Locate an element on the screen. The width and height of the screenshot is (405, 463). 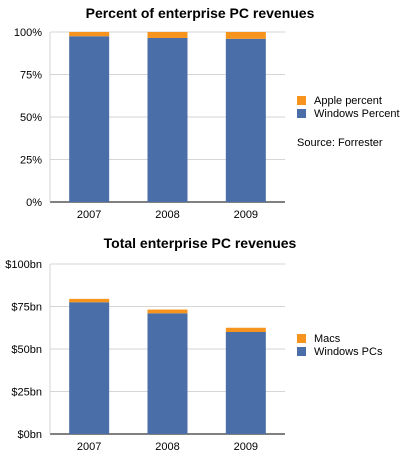
y-tick-label: 25% is located at coordinates (31, 161).